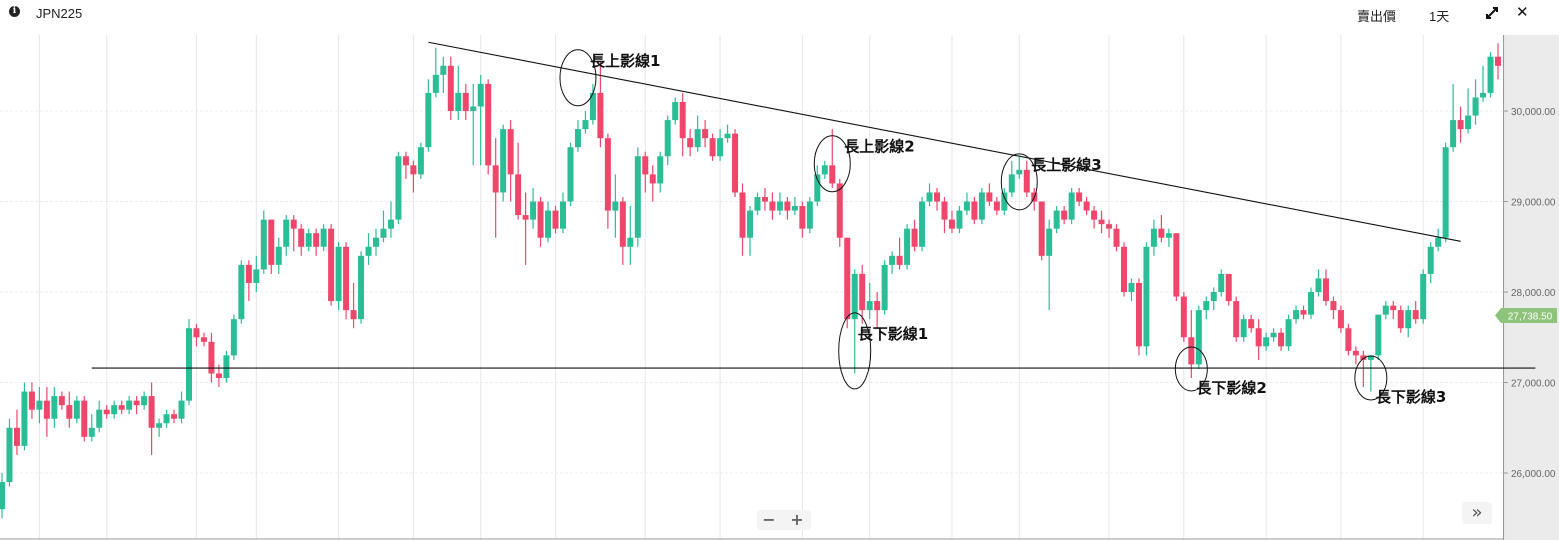 The image size is (1559, 540). I want to click on expand-icon, so click(1492, 13).